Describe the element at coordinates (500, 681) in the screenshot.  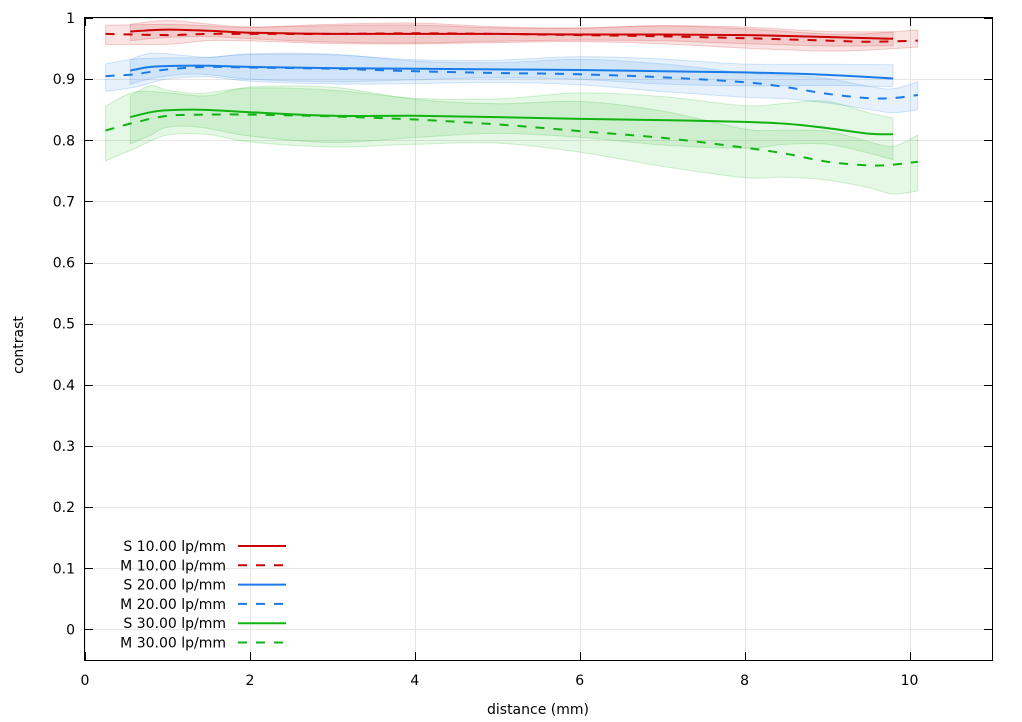
I see `x-tick-labels: 0 2 4 6 8 10` at that location.